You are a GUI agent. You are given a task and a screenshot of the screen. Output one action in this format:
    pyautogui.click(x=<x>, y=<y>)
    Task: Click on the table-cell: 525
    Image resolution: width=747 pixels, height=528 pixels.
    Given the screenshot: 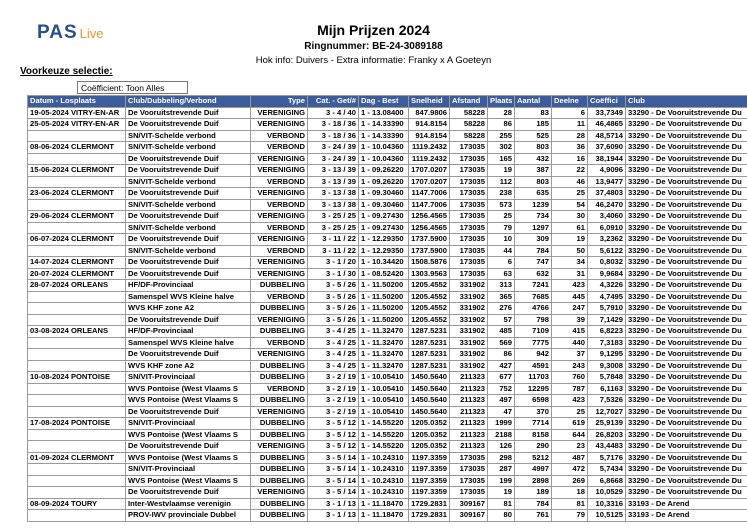 What is the action you would take?
    pyautogui.click(x=533, y=135)
    